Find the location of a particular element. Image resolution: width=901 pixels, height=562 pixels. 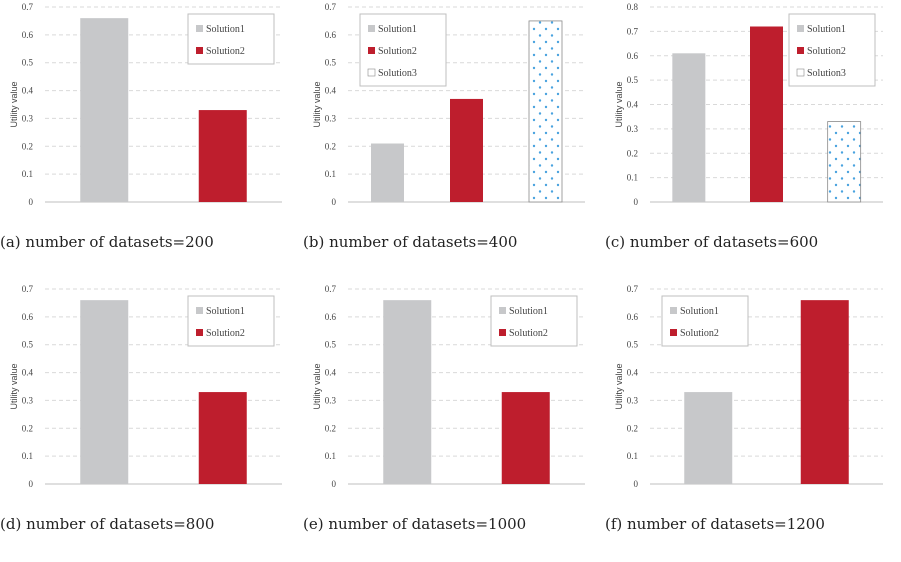

bar-solution3 is located at coordinates (545, 111).